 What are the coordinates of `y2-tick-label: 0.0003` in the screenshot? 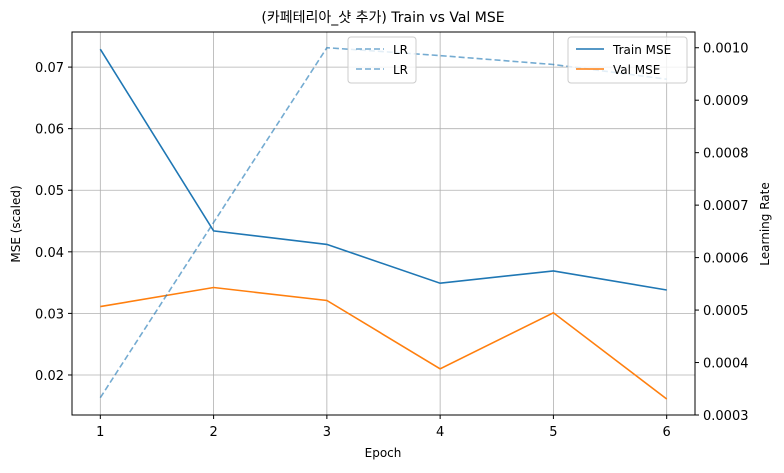 It's located at (726, 416).